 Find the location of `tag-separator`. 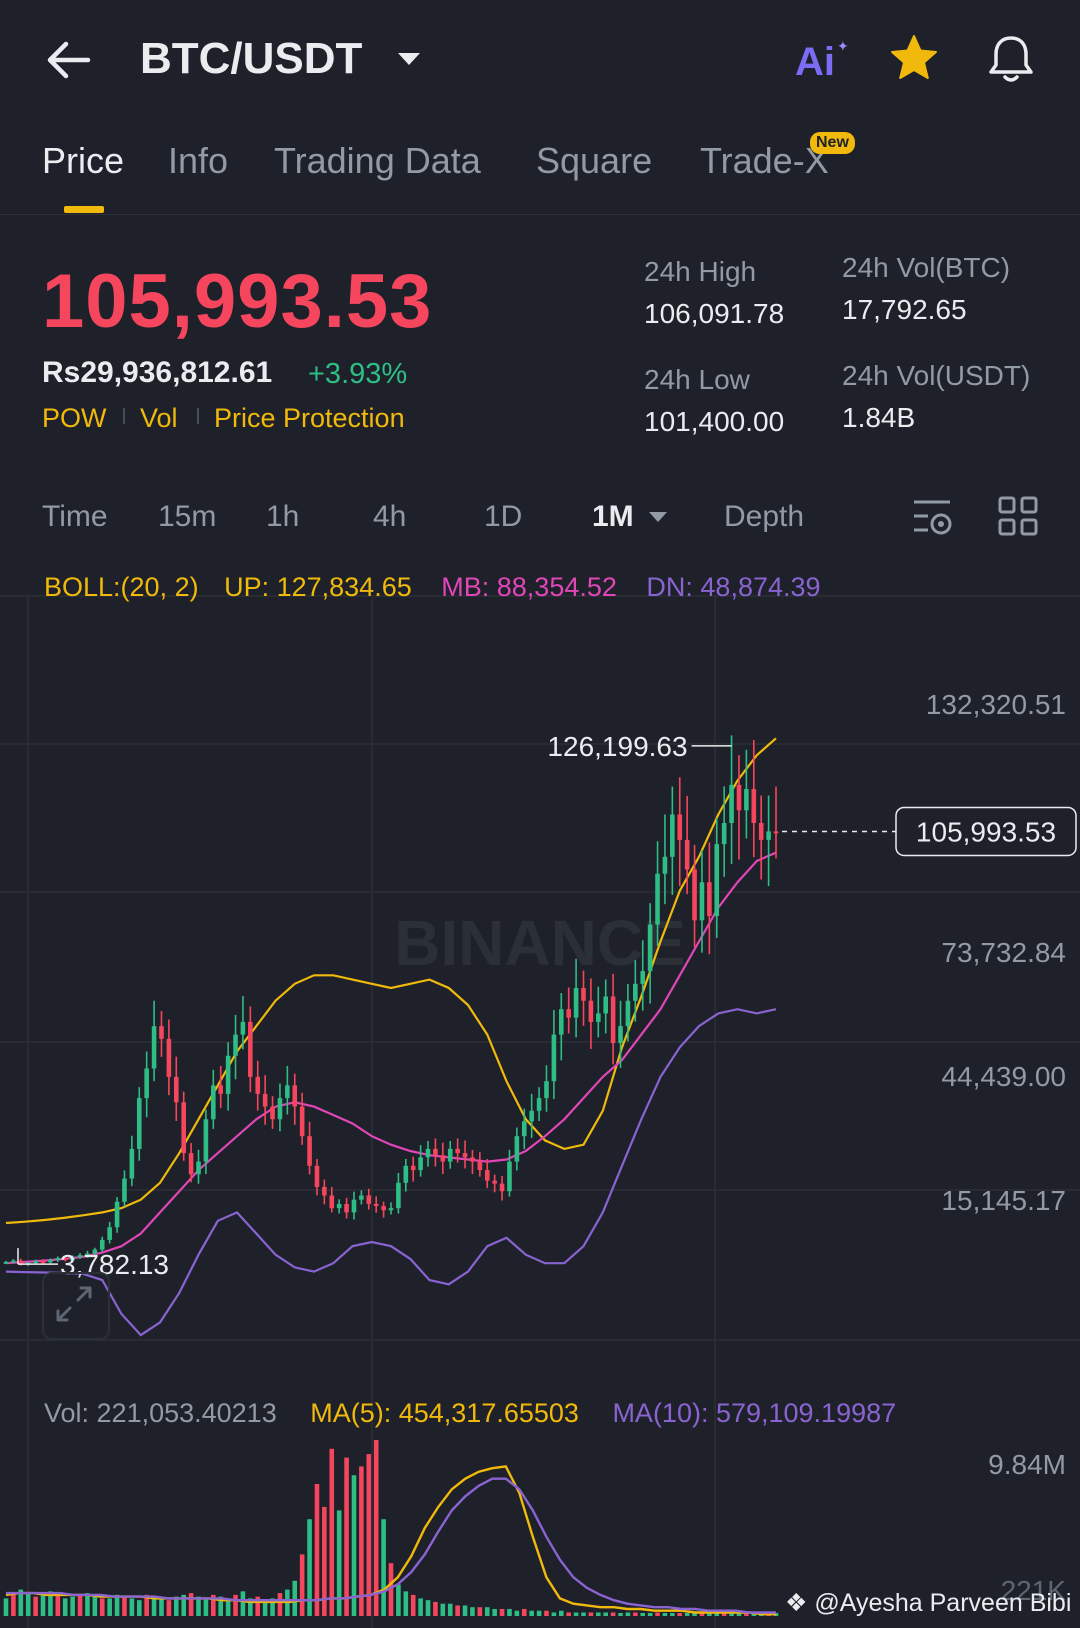

tag-separator is located at coordinates (198, 416).